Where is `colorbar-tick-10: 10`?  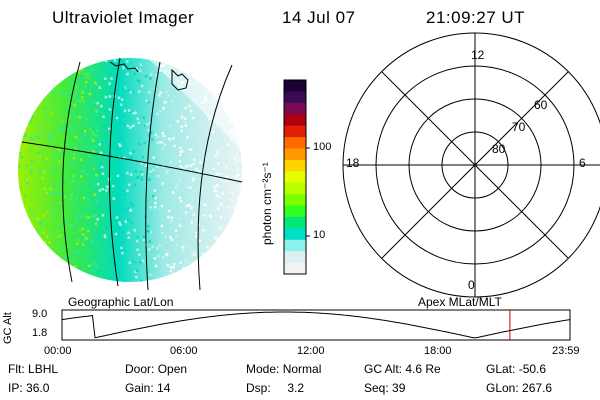 colorbar-tick-10: 10 is located at coordinates (319, 235).